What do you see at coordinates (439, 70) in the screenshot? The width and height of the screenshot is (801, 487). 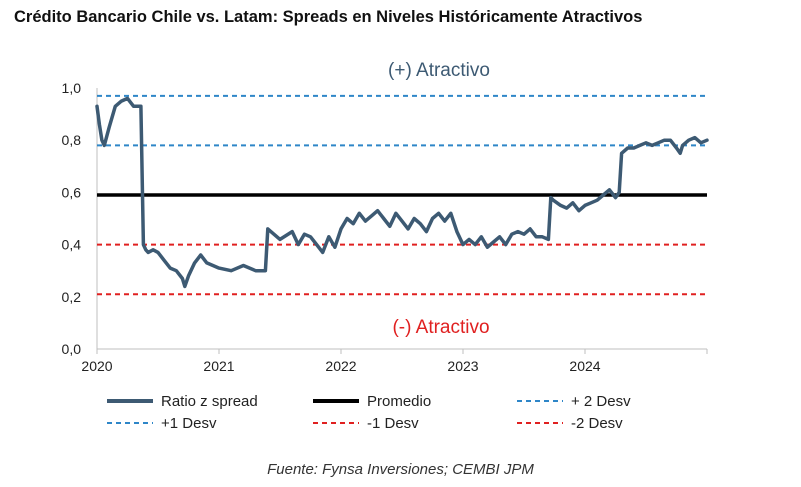 I see `annotation-top: (+) Atractivo` at bounding box center [439, 70].